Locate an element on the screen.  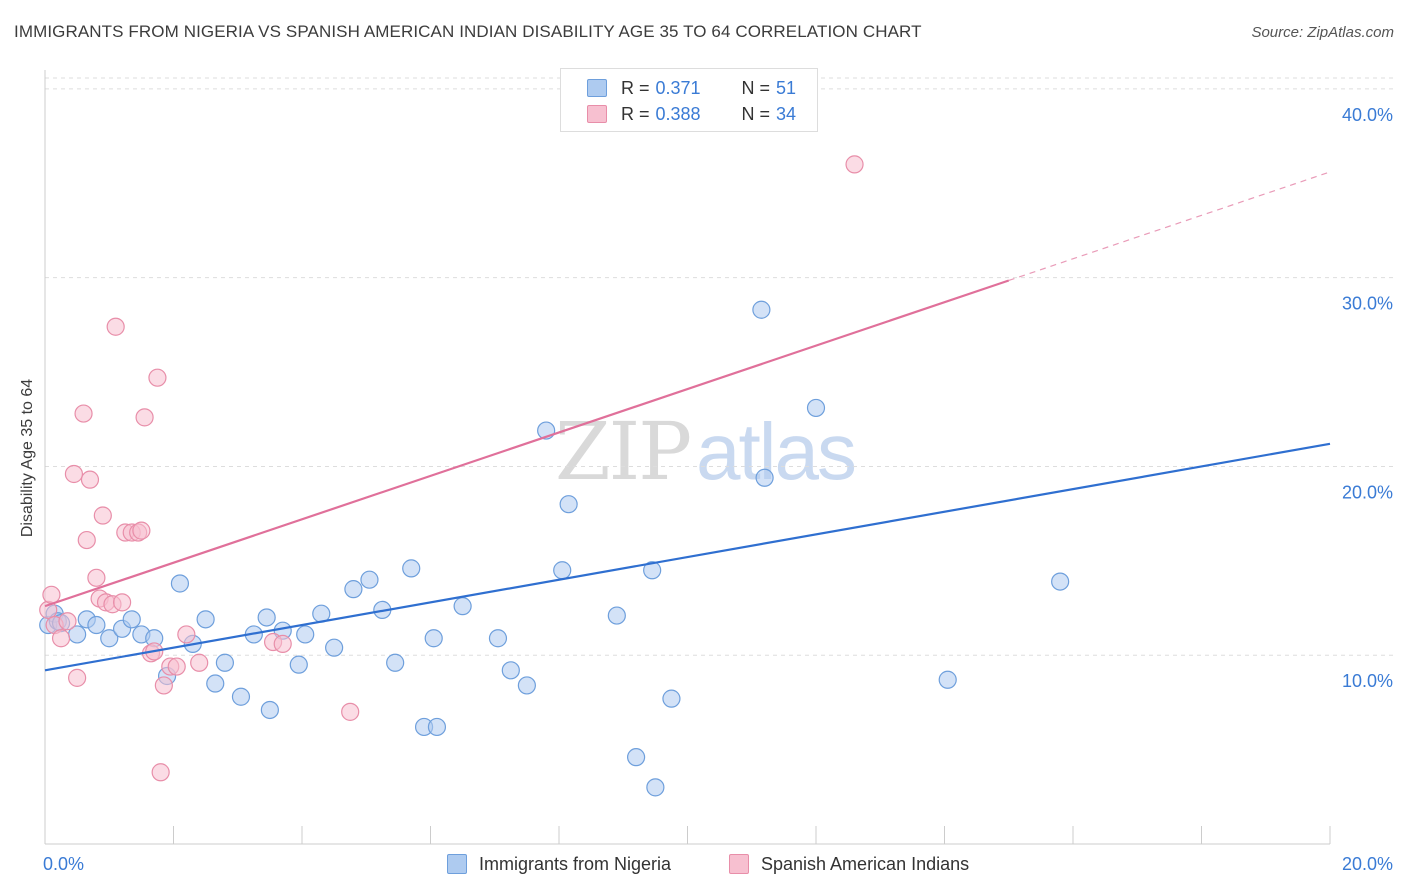
source-label: Source: ZipAtlas.com is located at coordinates (1322, 32).